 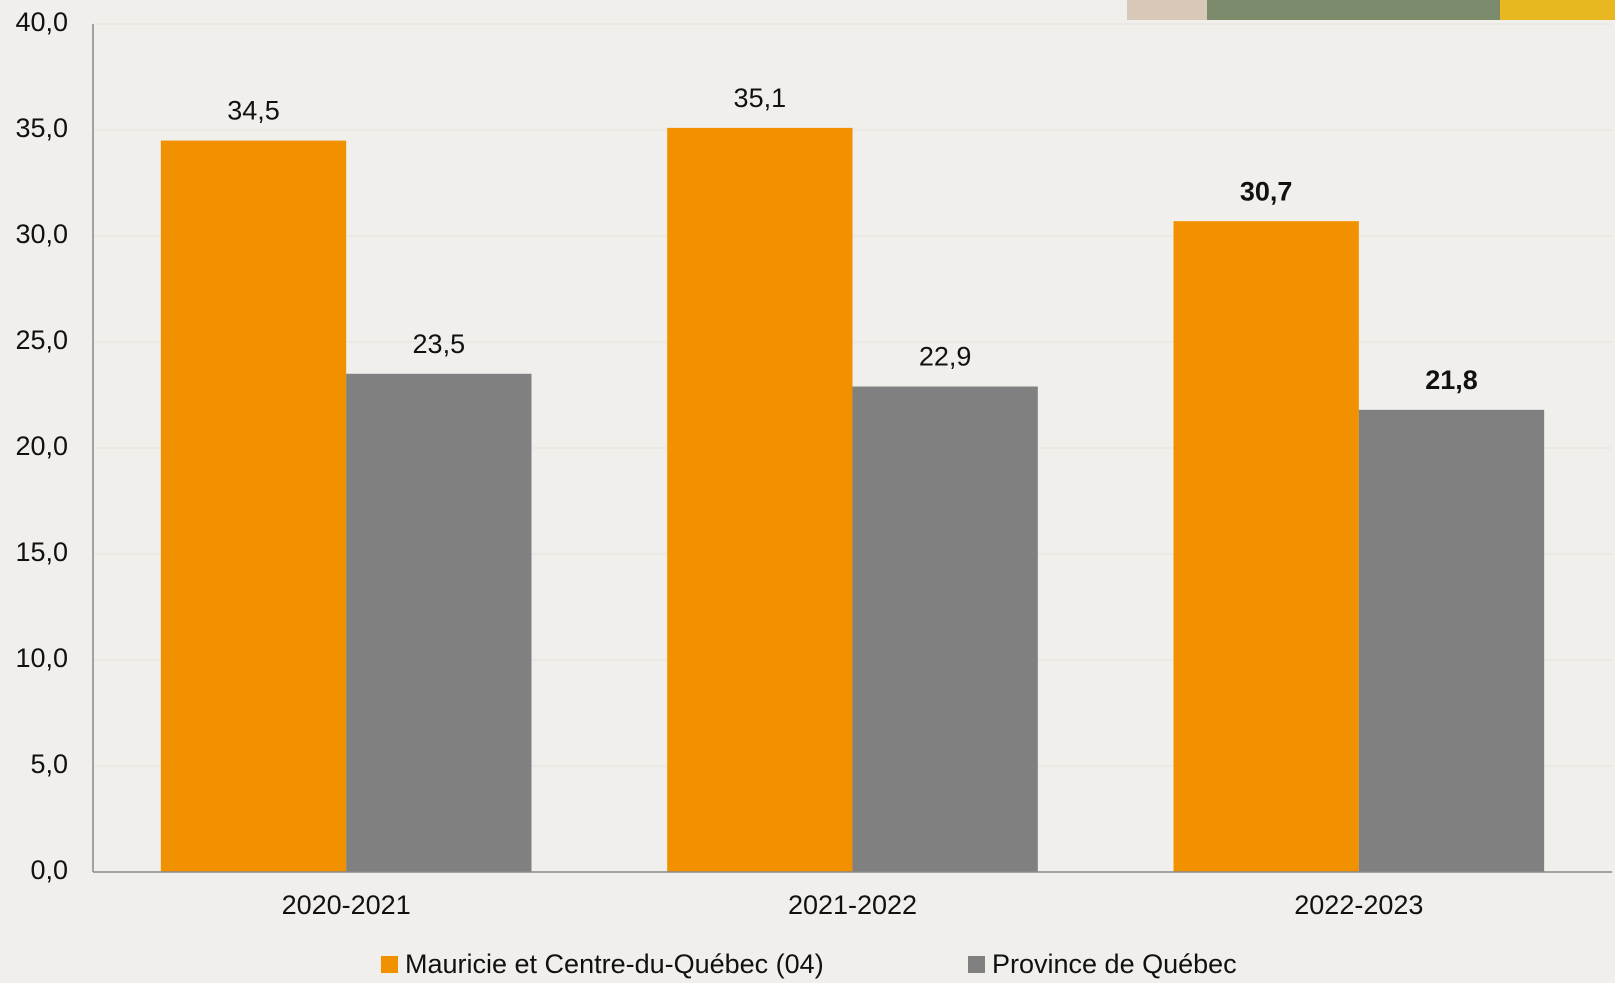 I want to click on y-tick-label: 25,0, so click(x=41, y=340).